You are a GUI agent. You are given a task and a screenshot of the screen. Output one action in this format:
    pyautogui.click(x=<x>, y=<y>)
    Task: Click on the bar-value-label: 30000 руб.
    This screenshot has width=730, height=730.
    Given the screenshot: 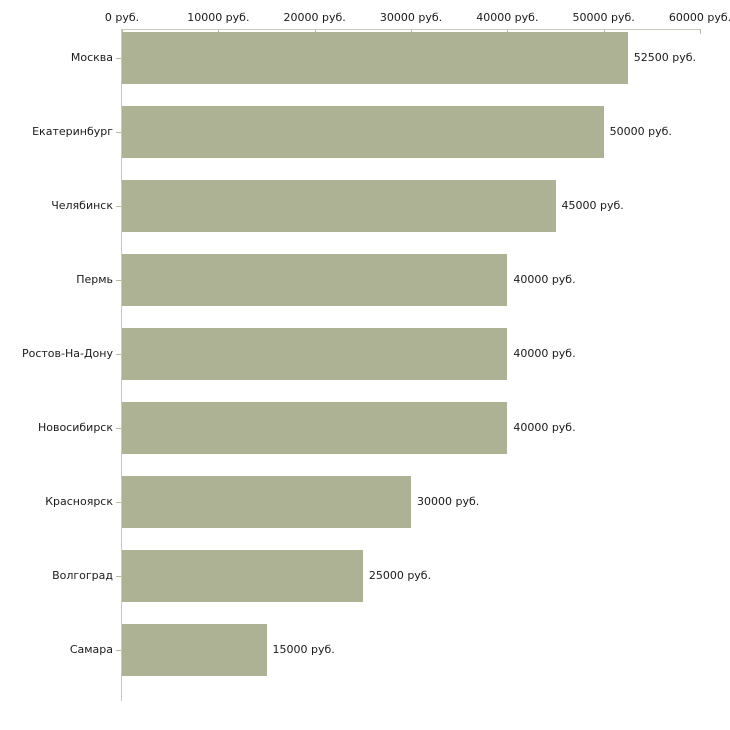 What is the action you would take?
    pyautogui.click(x=448, y=501)
    